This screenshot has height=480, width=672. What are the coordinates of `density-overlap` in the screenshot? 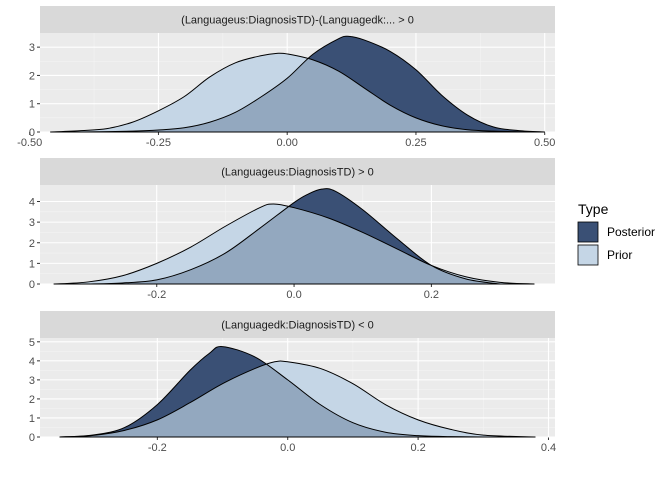 It's located at (294, 243).